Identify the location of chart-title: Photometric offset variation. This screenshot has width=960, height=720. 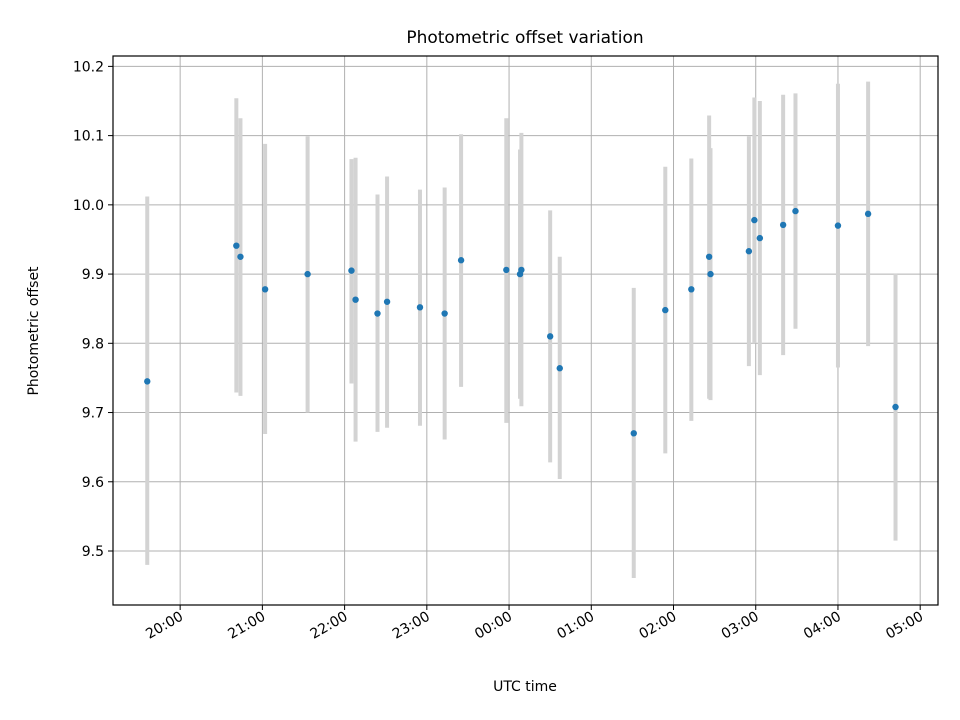
(524, 38).